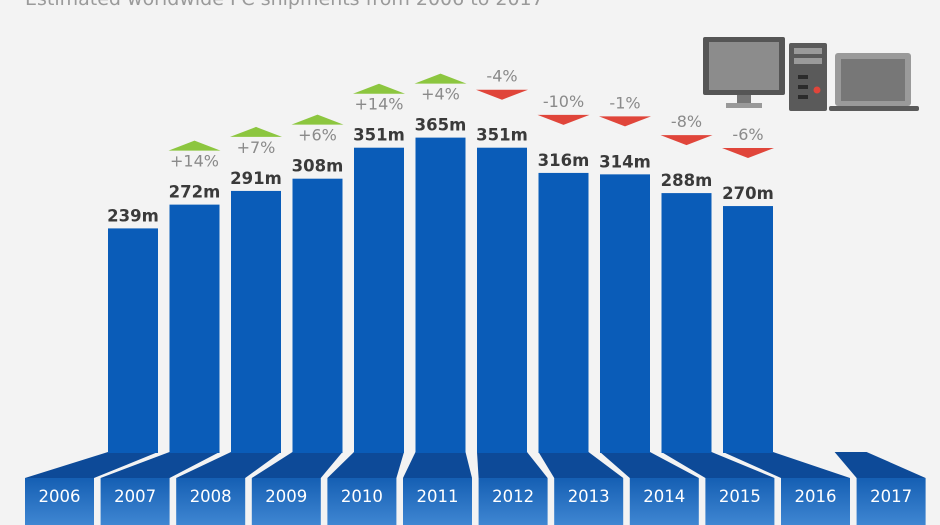  What do you see at coordinates (379, 135) in the screenshot?
I see `value-label-2010: 351m` at bounding box center [379, 135].